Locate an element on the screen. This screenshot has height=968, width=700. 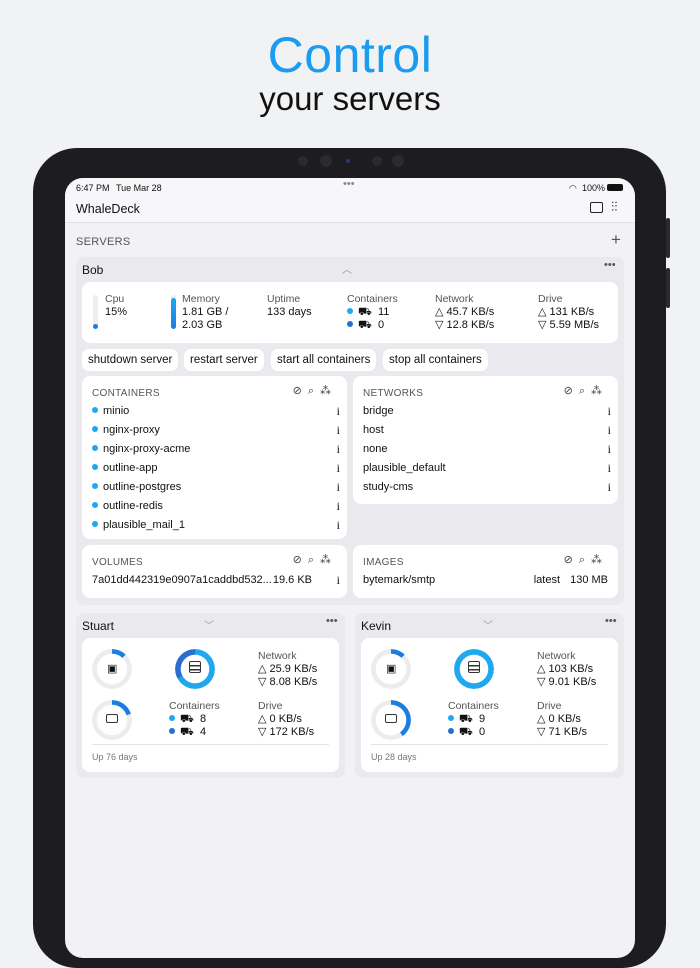
status-date: Tue Mar 28 is located at coordinates (139, 188).